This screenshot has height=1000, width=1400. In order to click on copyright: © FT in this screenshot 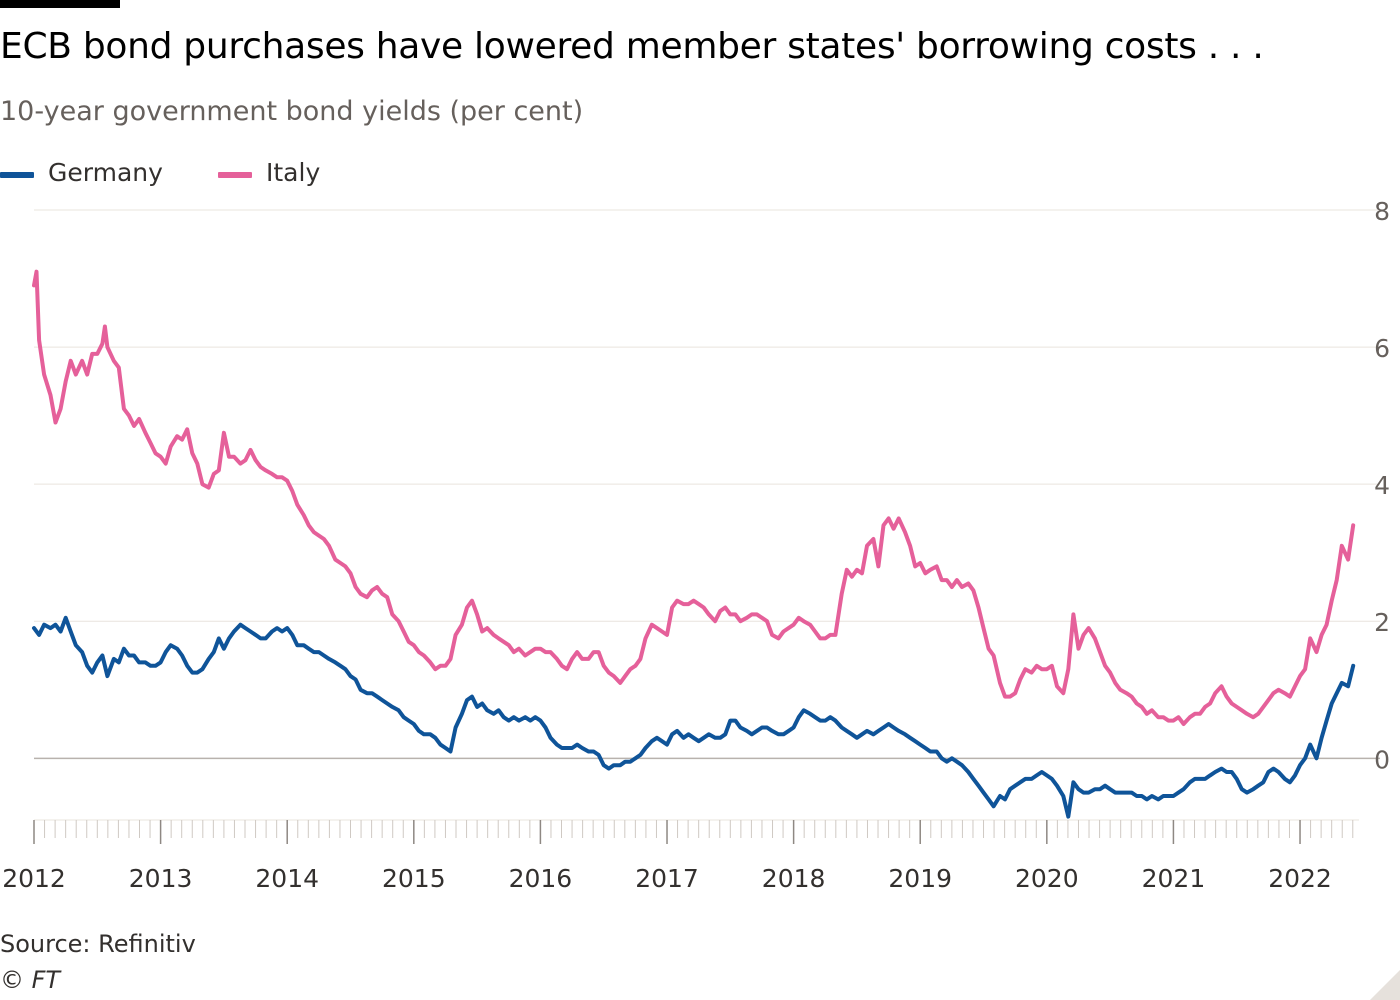, I will do `click(30, 980)`.